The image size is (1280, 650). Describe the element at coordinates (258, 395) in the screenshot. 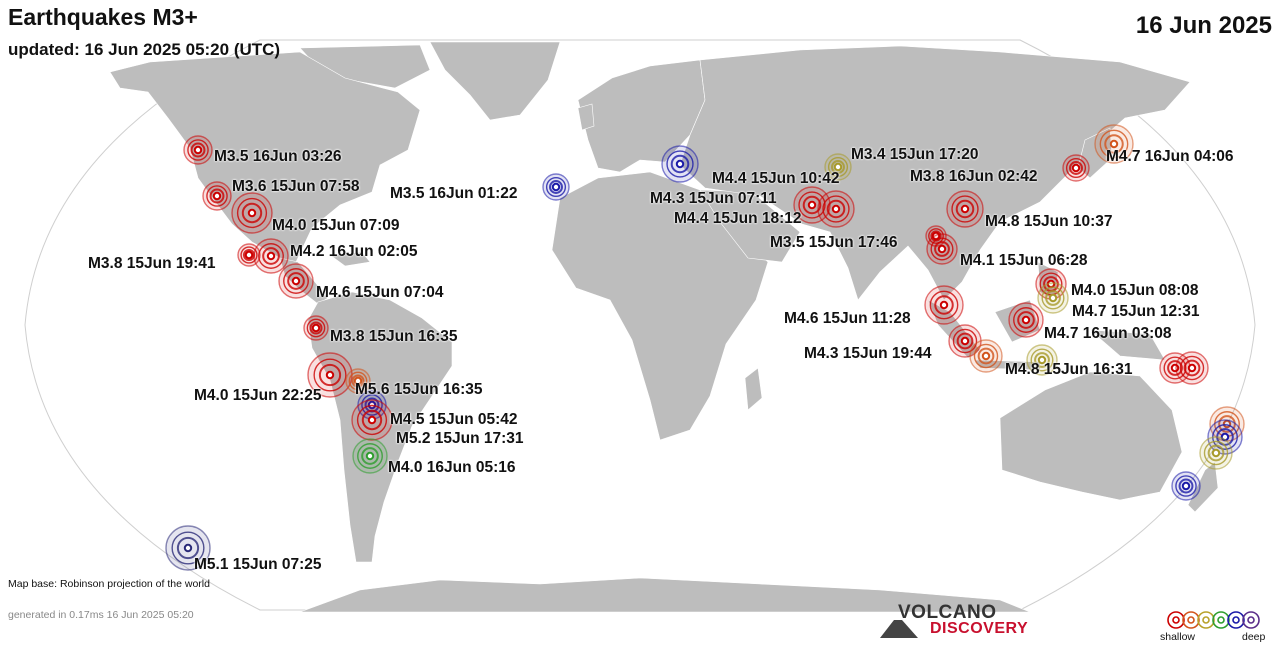

I see `quake-label: M4.0 15Jun 22:25` at that location.